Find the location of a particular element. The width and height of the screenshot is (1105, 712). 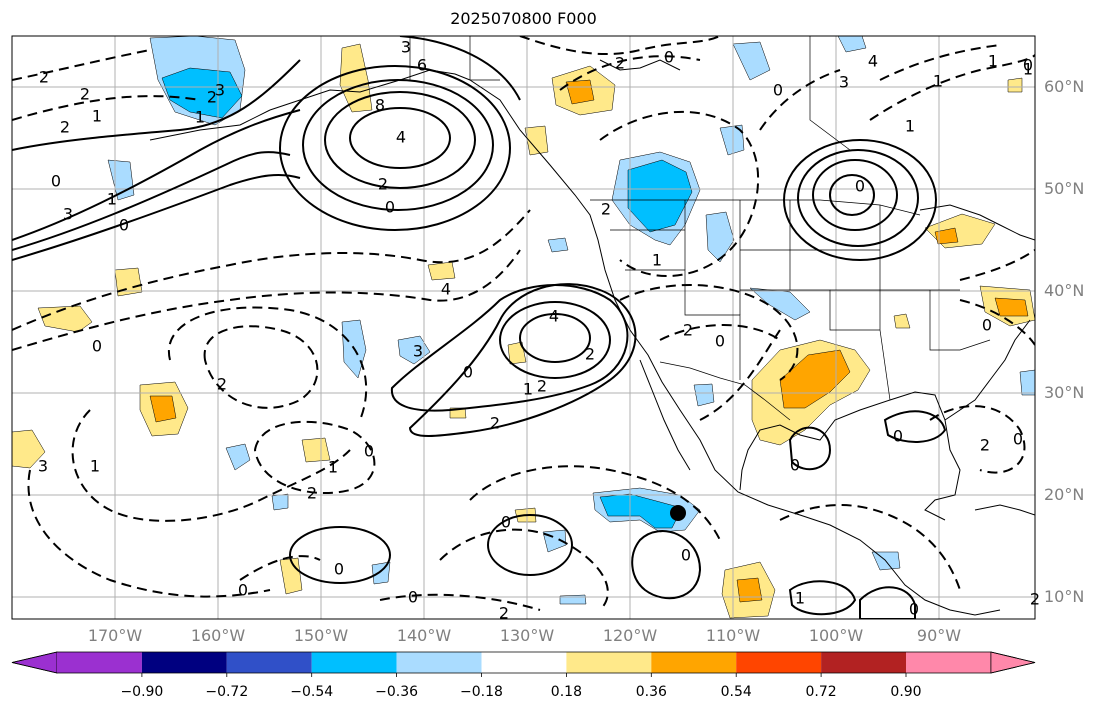

contour-label: 8 is located at coordinates (380, 105).